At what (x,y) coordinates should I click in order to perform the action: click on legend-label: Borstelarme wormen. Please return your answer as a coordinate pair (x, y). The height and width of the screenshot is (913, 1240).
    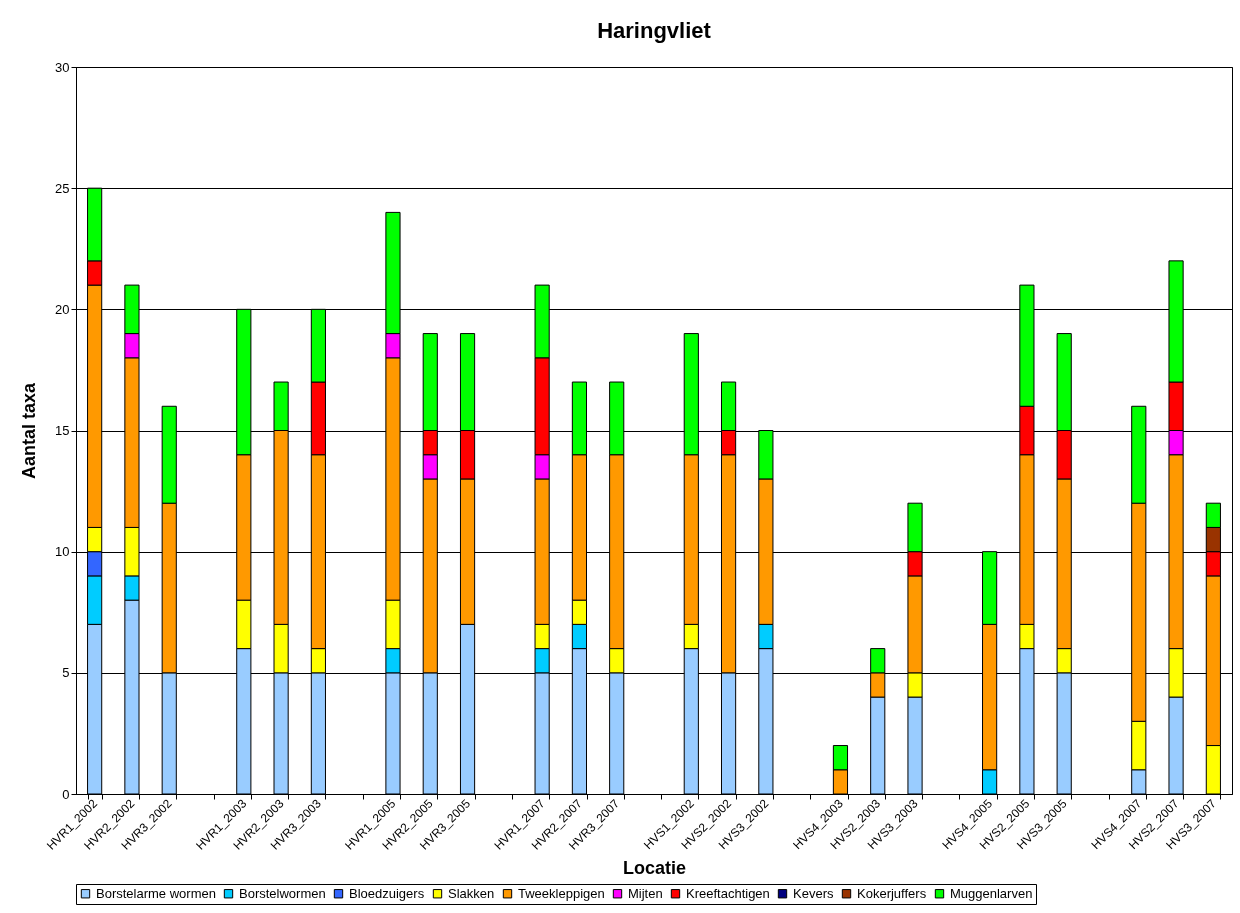
    Looking at the image, I should click on (156, 893).